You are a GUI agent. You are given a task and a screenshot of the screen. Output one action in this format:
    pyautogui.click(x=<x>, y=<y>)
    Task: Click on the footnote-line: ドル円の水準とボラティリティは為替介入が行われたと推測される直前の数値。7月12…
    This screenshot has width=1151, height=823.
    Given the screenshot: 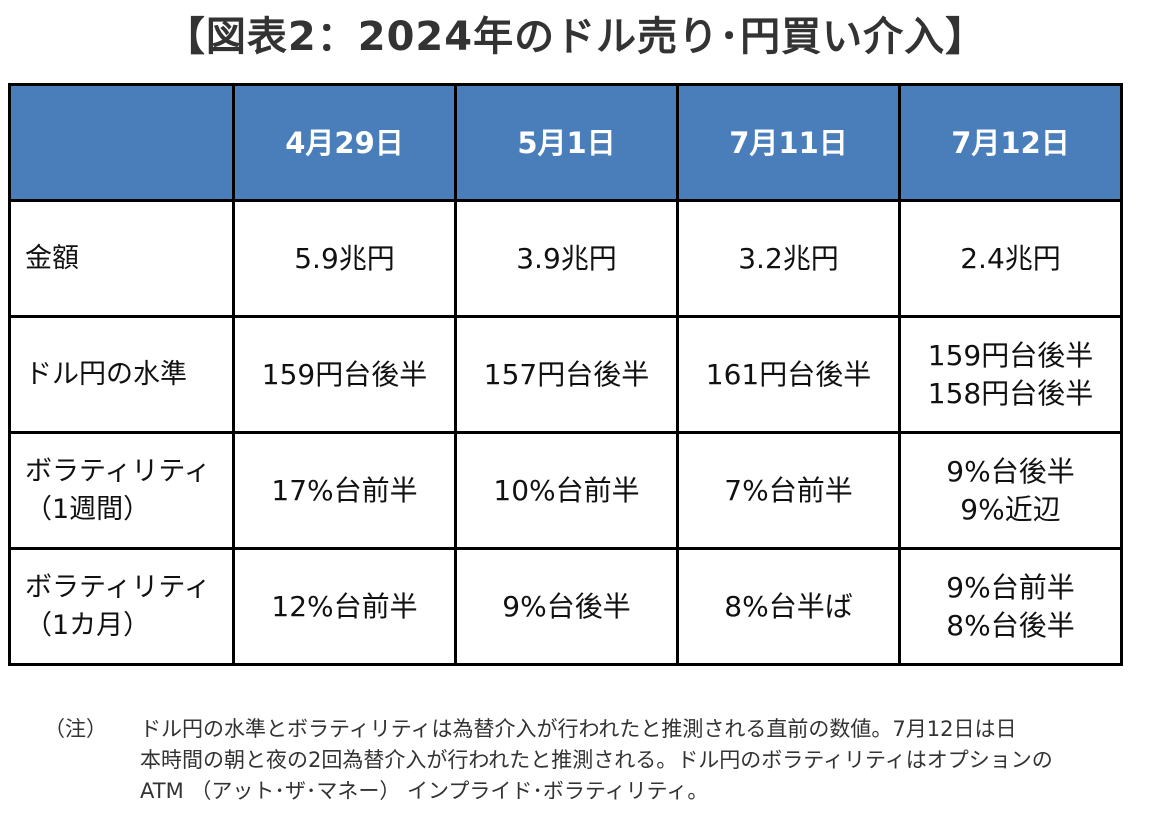 What is the action you would take?
    pyautogui.click(x=578, y=729)
    